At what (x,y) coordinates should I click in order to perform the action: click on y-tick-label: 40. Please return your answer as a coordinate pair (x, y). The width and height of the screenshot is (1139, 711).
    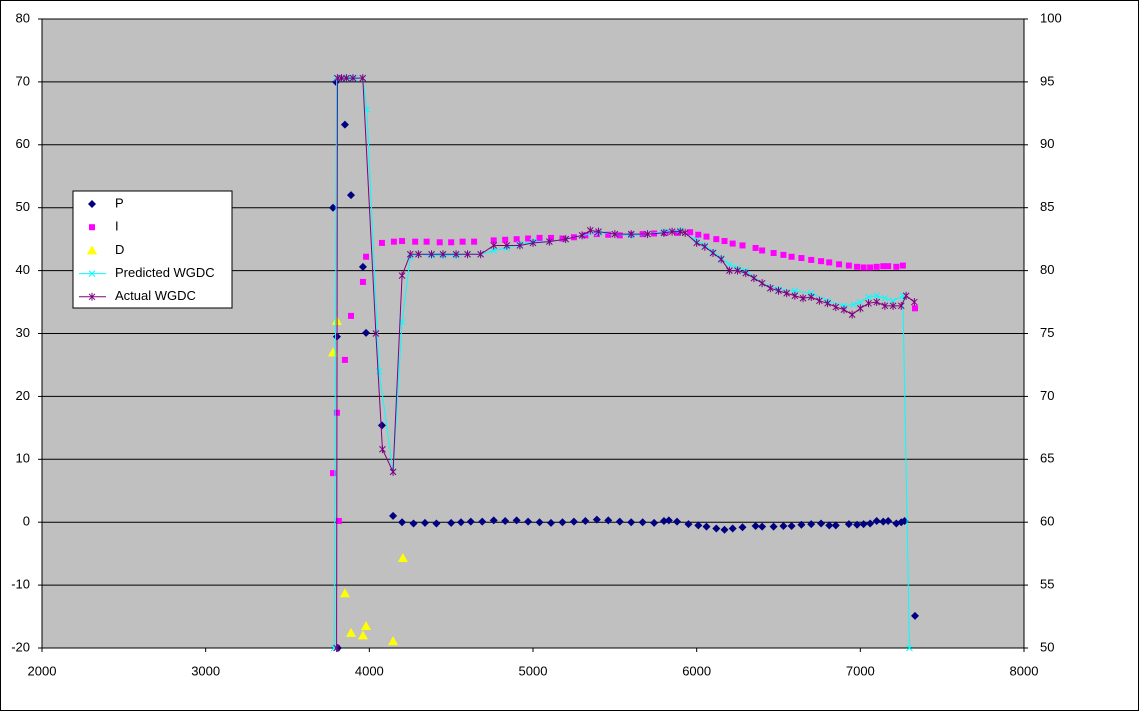
    Looking at the image, I should click on (23, 269).